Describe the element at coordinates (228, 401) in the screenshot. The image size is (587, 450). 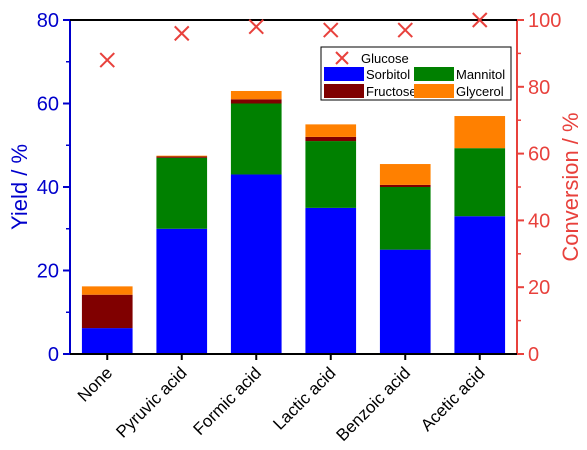
I see `x-tick-label: Formic acid` at that location.